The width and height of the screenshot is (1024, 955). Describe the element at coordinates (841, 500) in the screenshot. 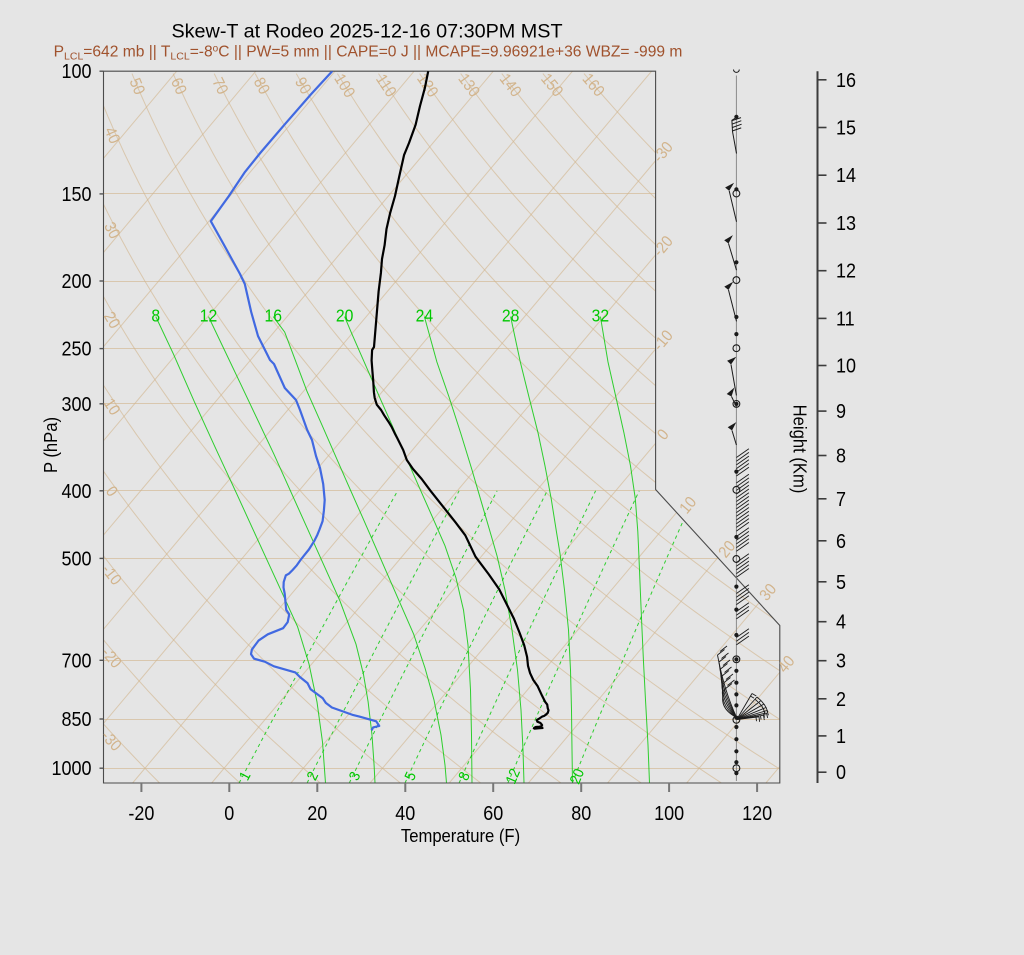

I see `svg-text: 7` at that location.